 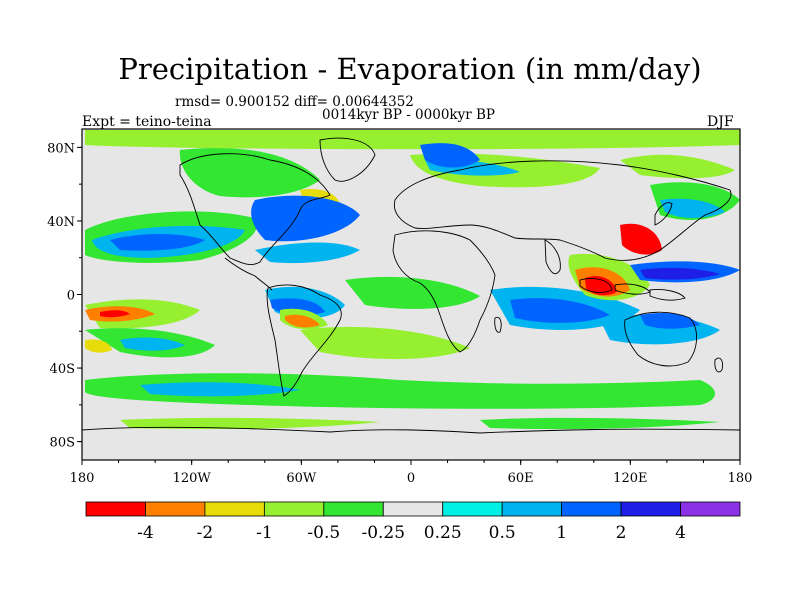 I want to click on experiment-label: Expt = teino-teina, so click(x=147, y=122).